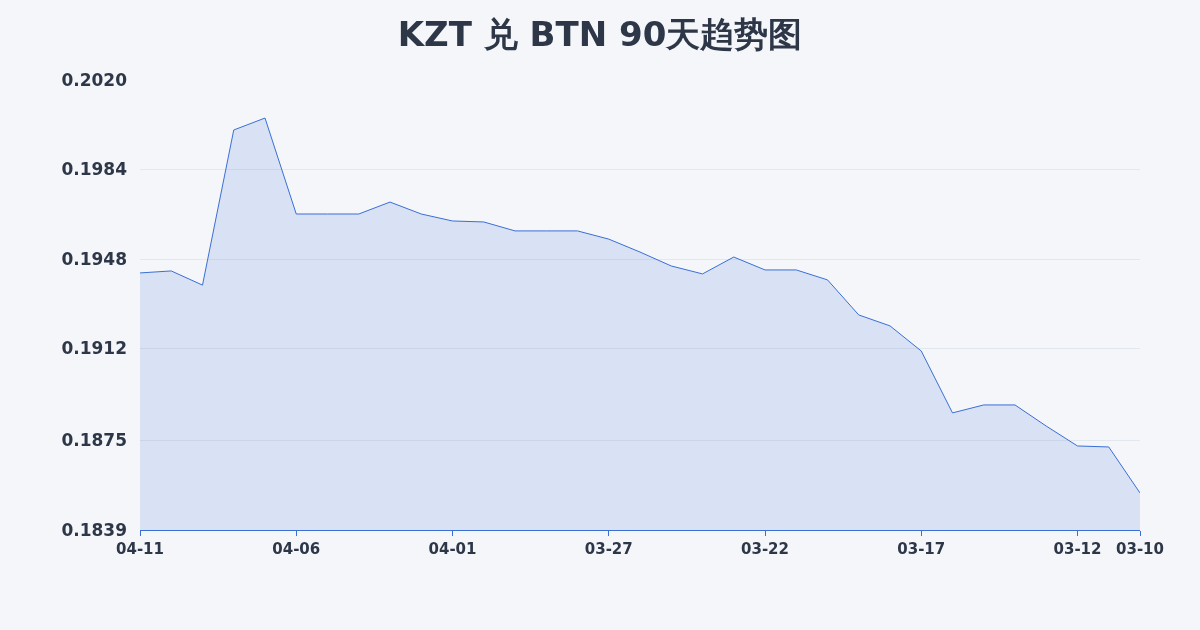  I want to click on x-tick-label: 03-10, so click(1140, 549).